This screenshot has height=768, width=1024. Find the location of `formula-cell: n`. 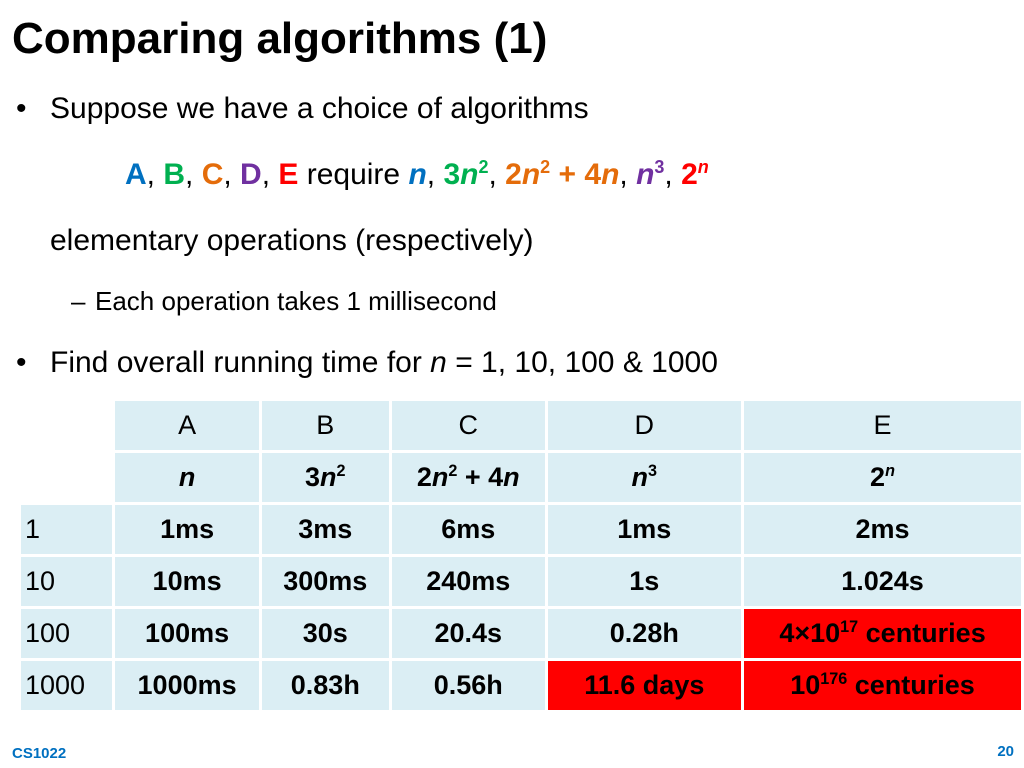

formula-cell: n is located at coordinates (187, 477).